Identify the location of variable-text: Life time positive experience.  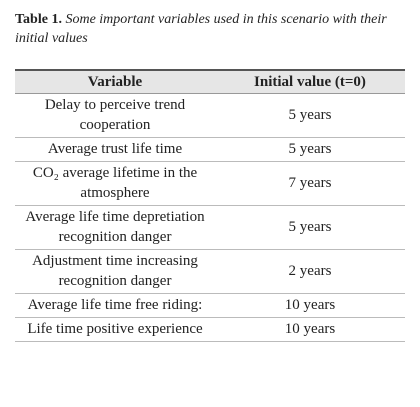
(115, 329).